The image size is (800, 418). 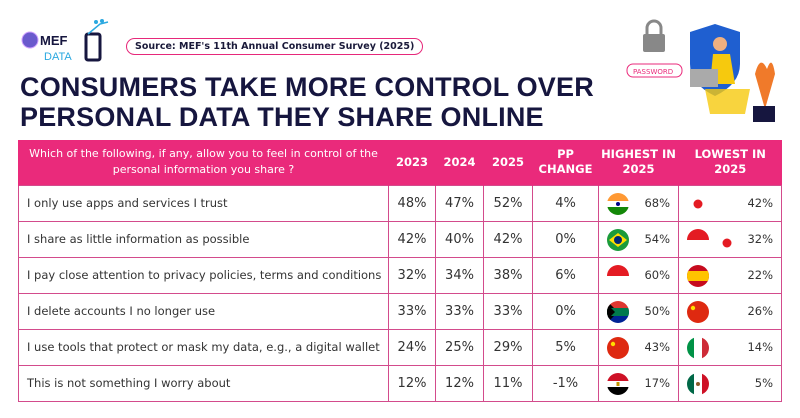 I want to click on value-2024: 25%, so click(x=459, y=347).